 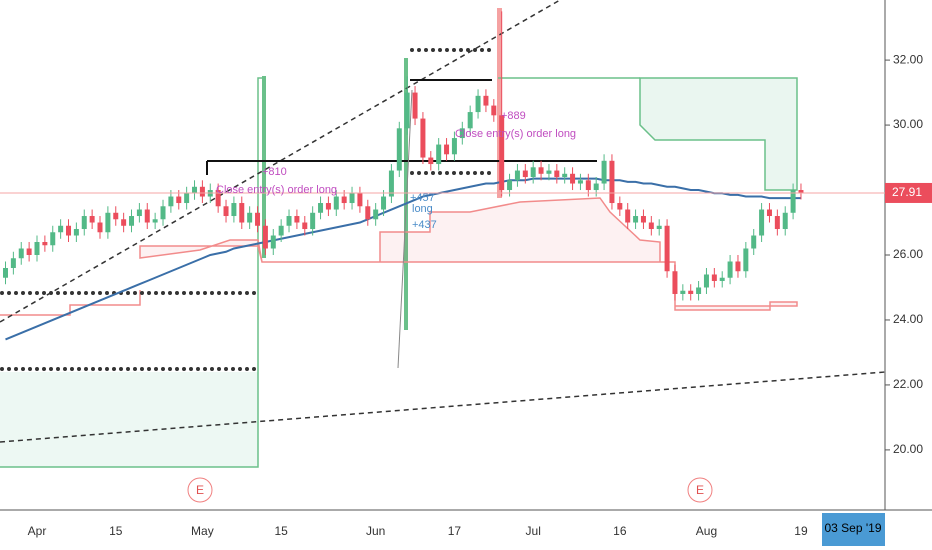 What do you see at coordinates (908, 59) in the screenshot?
I see `y-tick-label: 32.00` at bounding box center [908, 59].